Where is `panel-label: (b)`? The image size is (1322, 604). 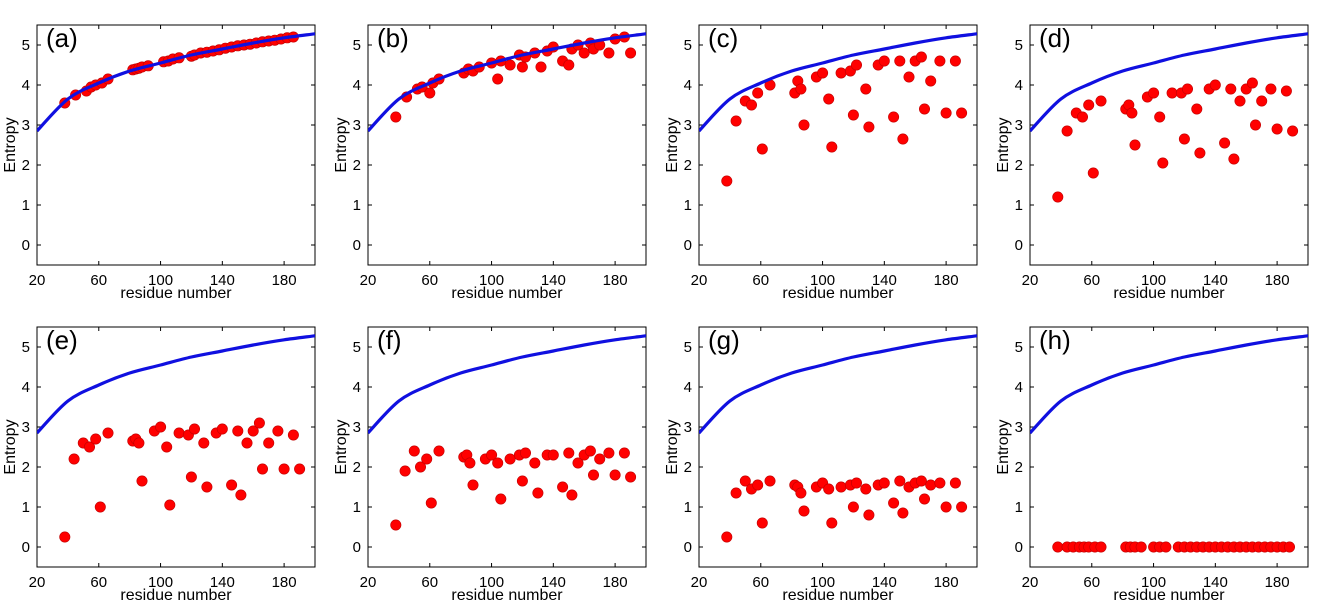 panel-label: (b) is located at coordinates (393, 38).